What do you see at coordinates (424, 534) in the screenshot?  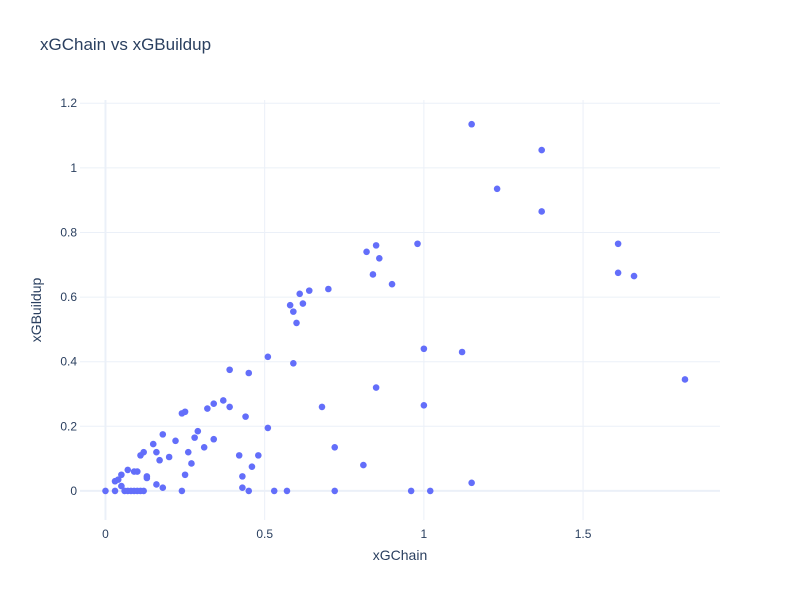 I see `x-tick-label: 1` at bounding box center [424, 534].